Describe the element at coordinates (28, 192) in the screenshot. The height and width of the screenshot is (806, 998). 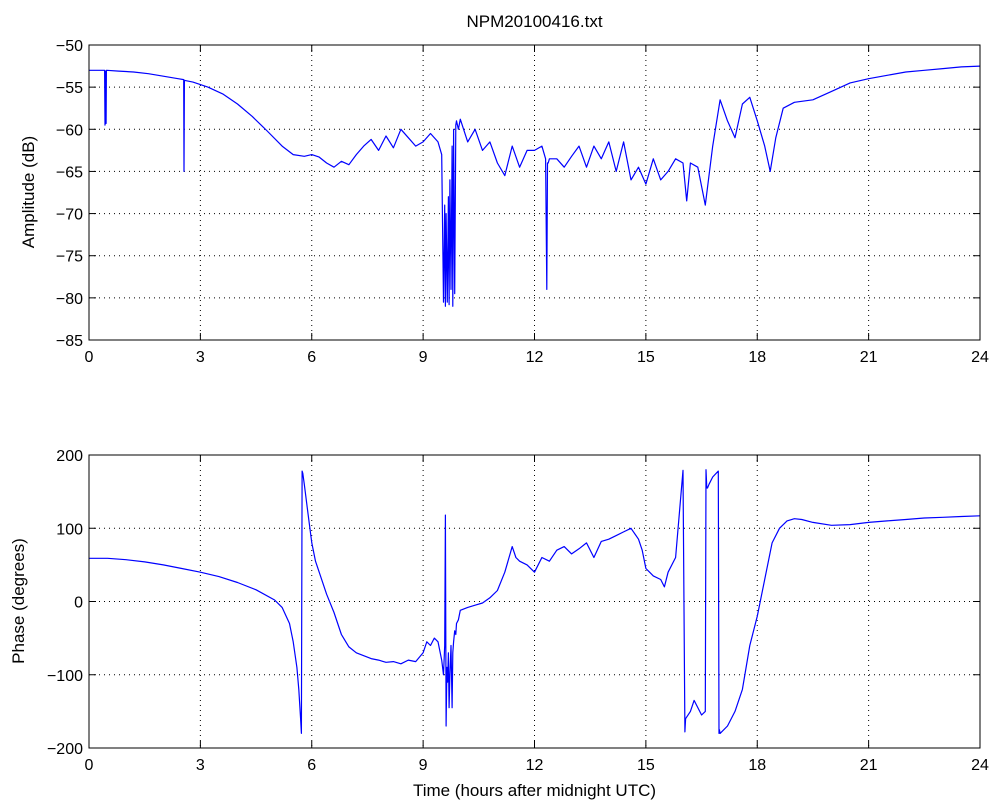
I see `amplitude-y-axis-label: Amplitude (dB)` at that location.